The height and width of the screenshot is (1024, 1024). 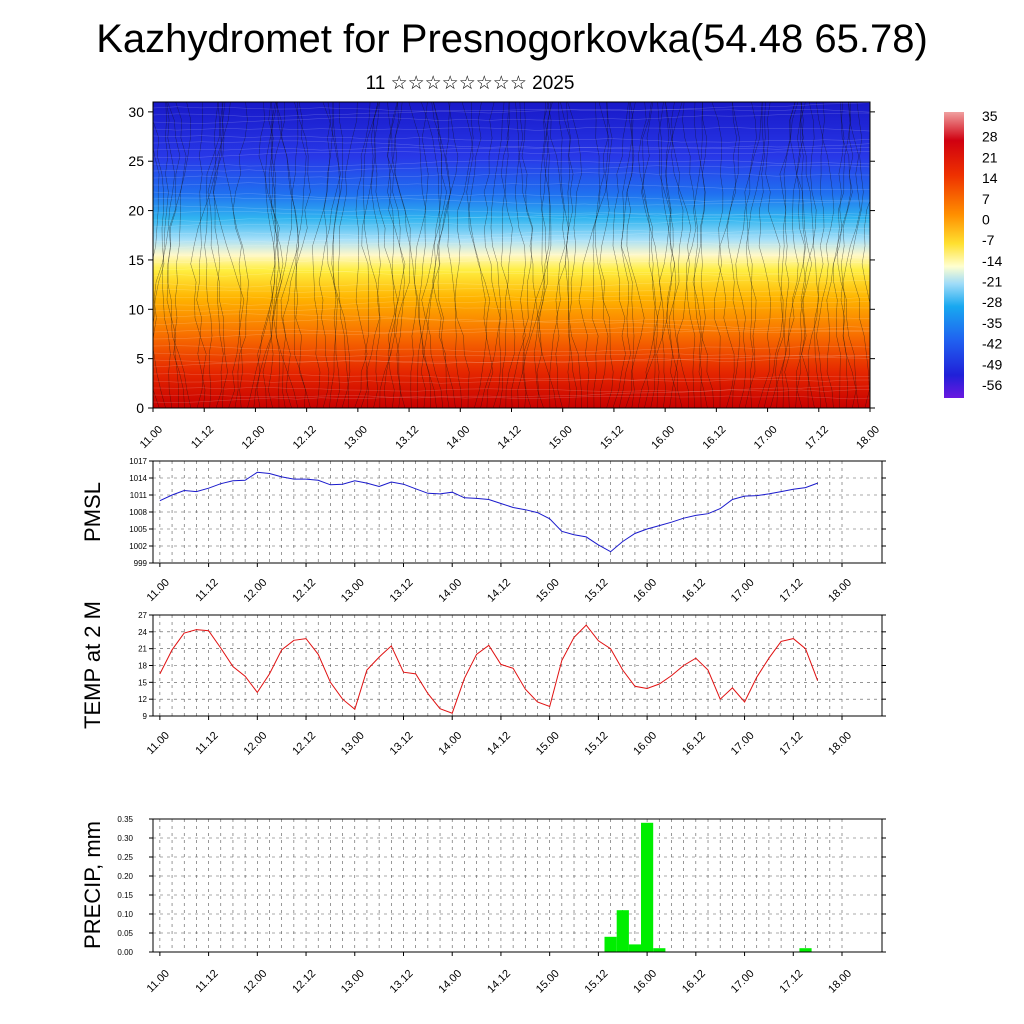 What do you see at coordinates (255, 591) in the screenshot?
I see `x-tick-label: 12.00` at bounding box center [255, 591].